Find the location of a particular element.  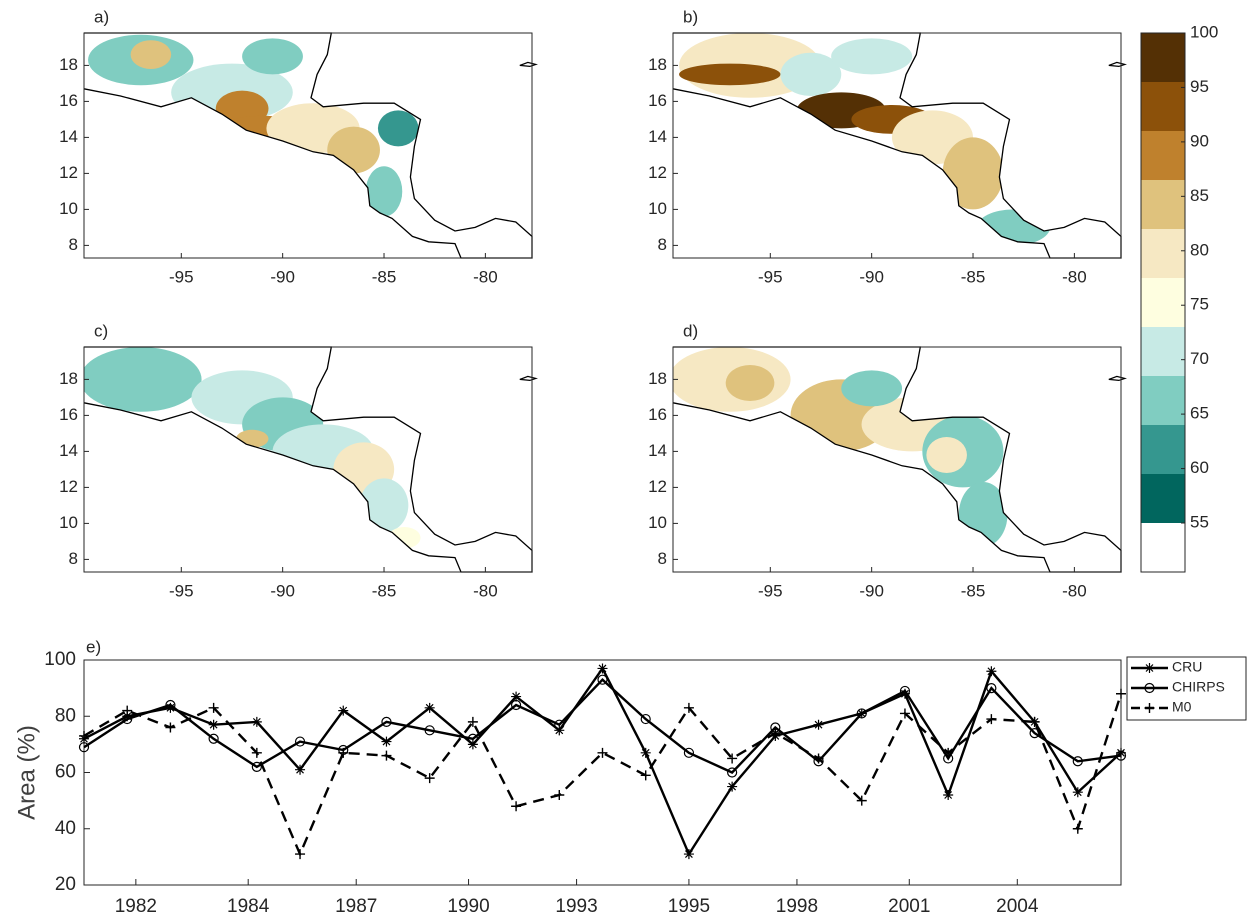

y-tick-label: 80 is located at coordinates (65, 715).